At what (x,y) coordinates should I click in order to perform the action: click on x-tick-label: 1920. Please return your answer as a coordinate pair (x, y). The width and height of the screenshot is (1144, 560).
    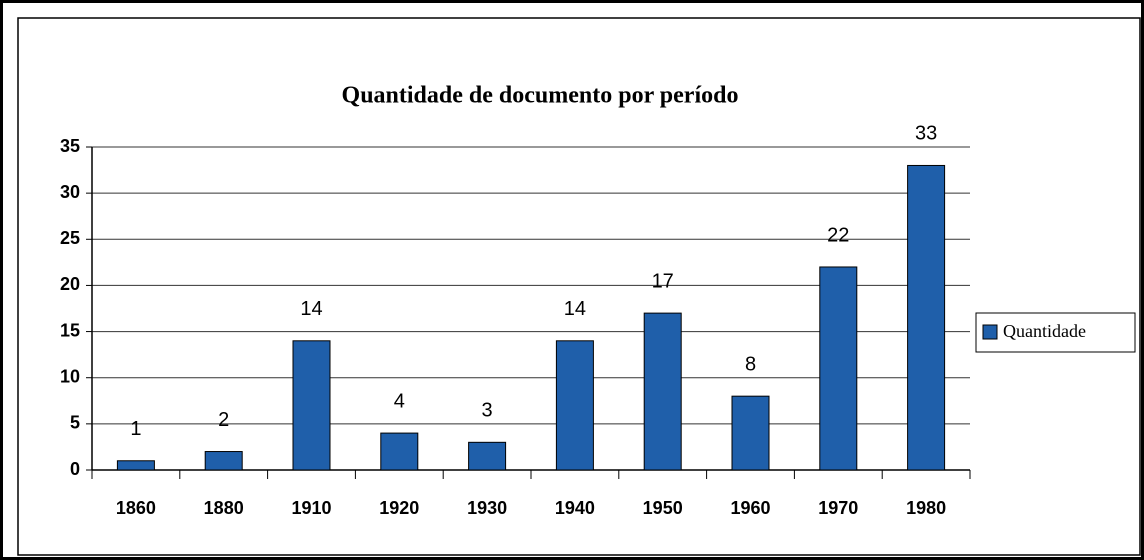
    Looking at the image, I should click on (399, 508).